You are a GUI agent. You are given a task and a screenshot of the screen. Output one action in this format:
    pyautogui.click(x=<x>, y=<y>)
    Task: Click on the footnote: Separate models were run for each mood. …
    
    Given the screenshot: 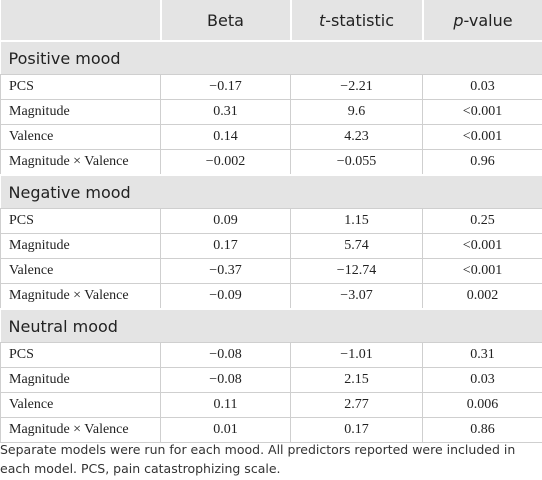 What is the action you would take?
    pyautogui.click(x=258, y=459)
    